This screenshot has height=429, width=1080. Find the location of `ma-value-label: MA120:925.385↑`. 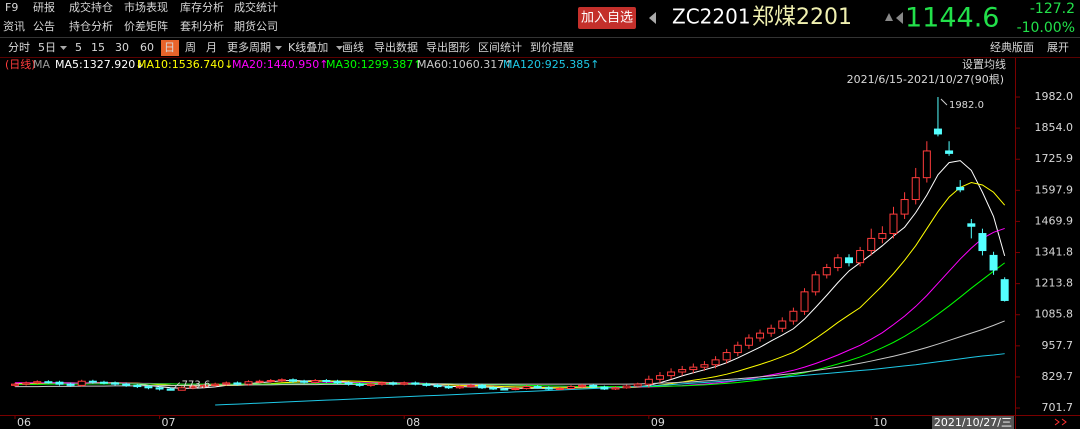

ma-value-label: MA120:925.385↑ is located at coordinates (551, 64).